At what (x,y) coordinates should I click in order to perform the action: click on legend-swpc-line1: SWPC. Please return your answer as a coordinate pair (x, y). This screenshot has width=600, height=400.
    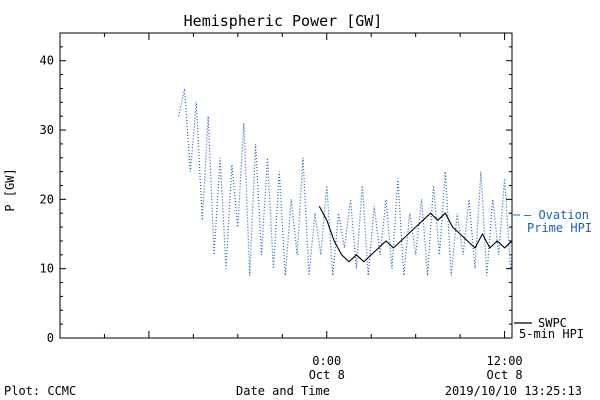
    Looking at the image, I should click on (552, 323).